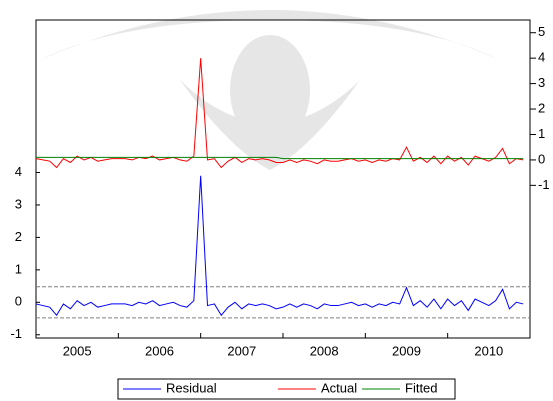 Image resolution: width=553 pixels, height=401 pixels. I want to click on x-tick-label: 2006, so click(159, 350).